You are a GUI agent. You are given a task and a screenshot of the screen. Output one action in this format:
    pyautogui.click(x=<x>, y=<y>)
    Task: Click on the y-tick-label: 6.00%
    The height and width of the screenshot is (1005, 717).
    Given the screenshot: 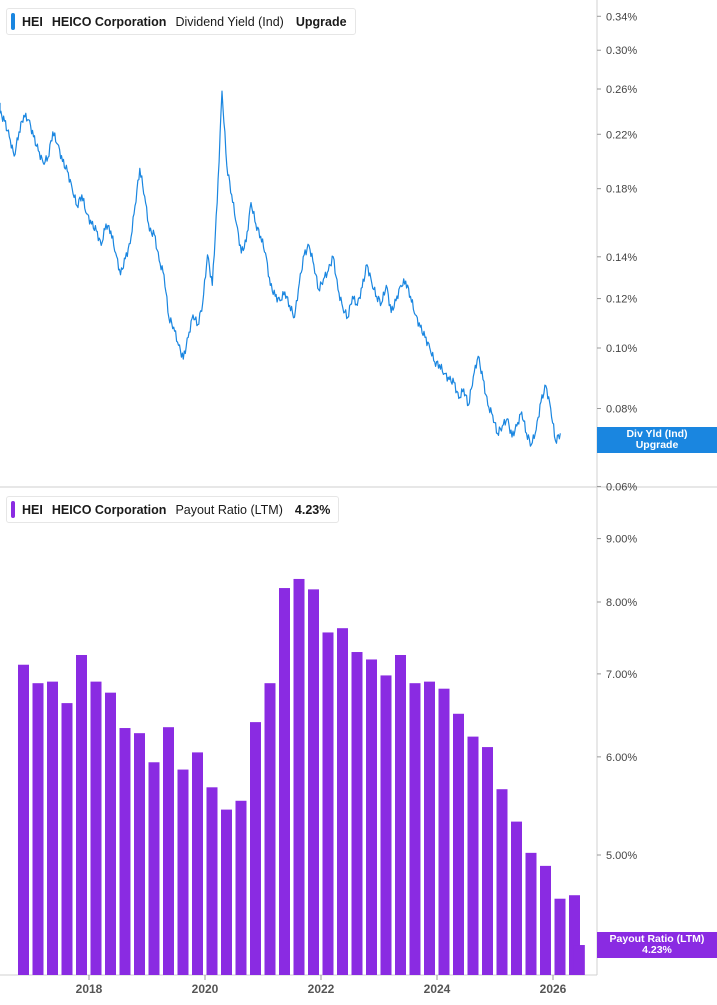 What is the action you would take?
    pyautogui.click(x=621, y=758)
    